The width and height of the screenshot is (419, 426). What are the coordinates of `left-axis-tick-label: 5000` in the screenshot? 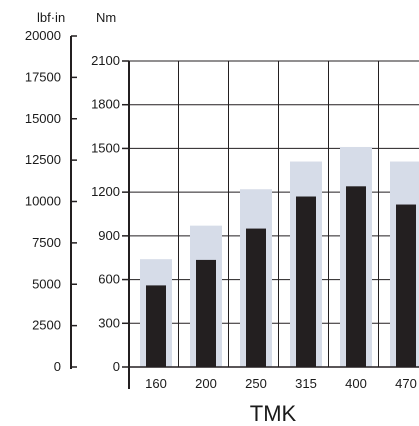 It's located at (46, 283).